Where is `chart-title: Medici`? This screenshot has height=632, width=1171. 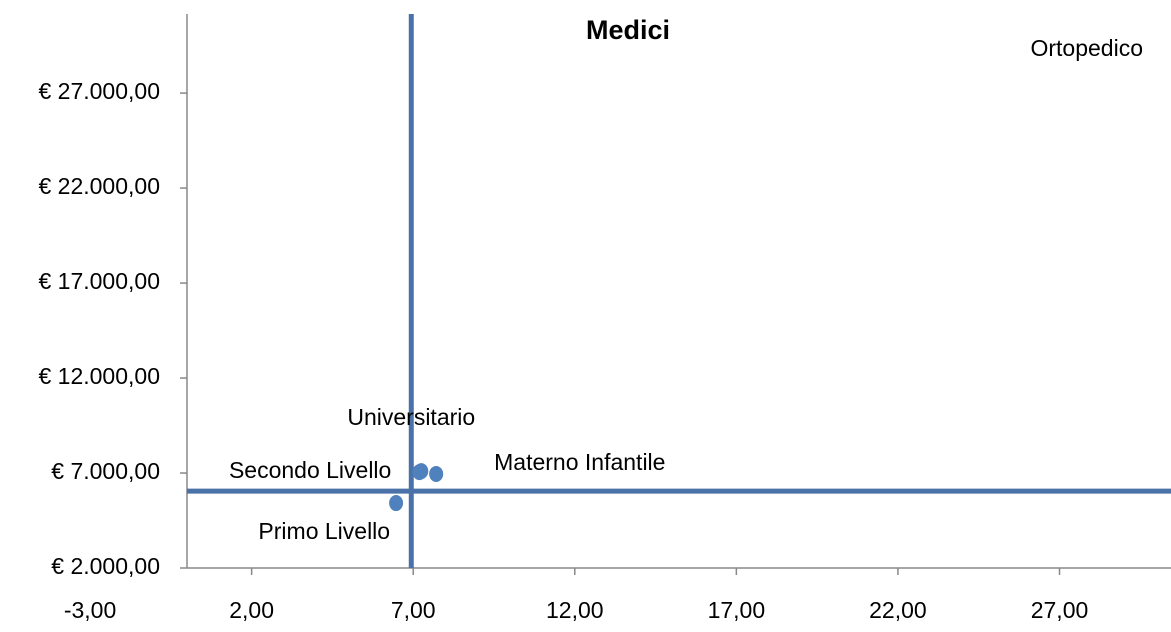 chart-title: Medici is located at coordinates (628, 30).